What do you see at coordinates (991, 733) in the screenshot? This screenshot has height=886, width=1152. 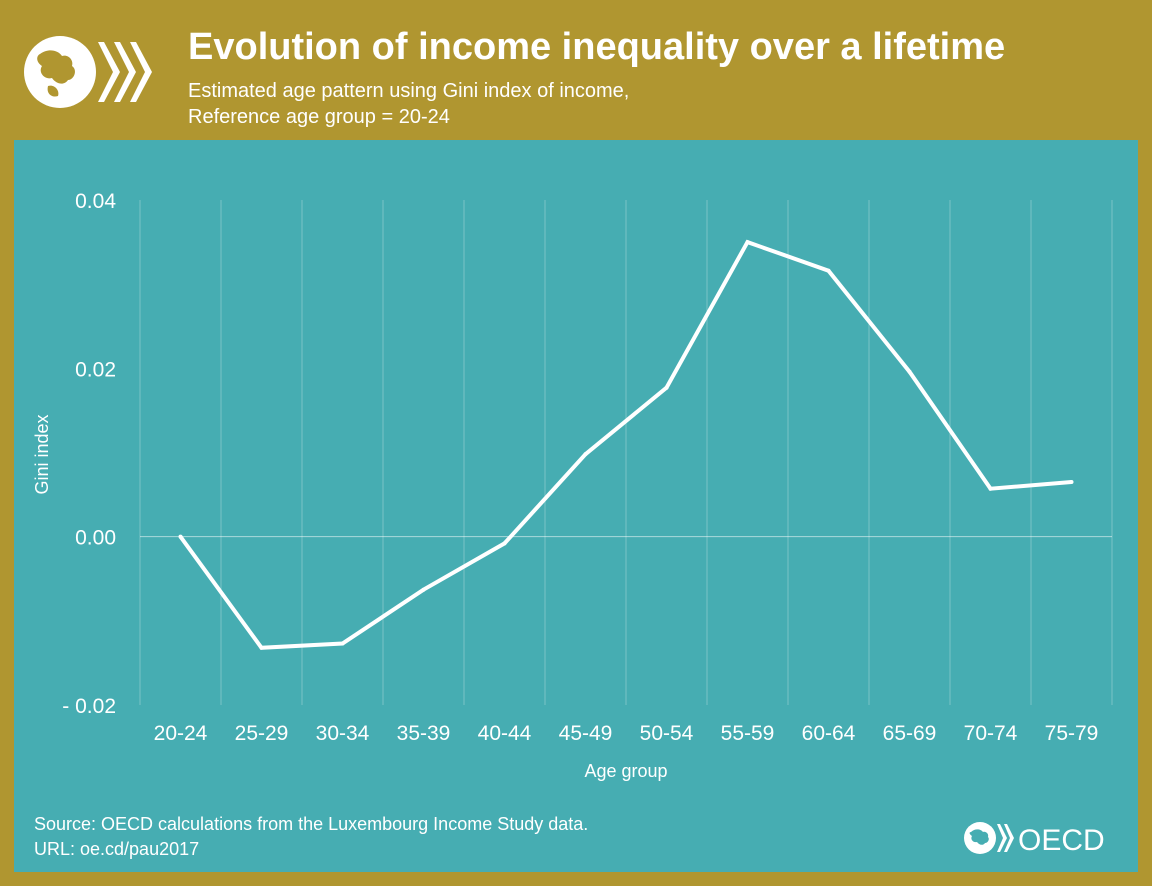 I see `x-tick-label: 70-74` at bounding box center [991, 733].